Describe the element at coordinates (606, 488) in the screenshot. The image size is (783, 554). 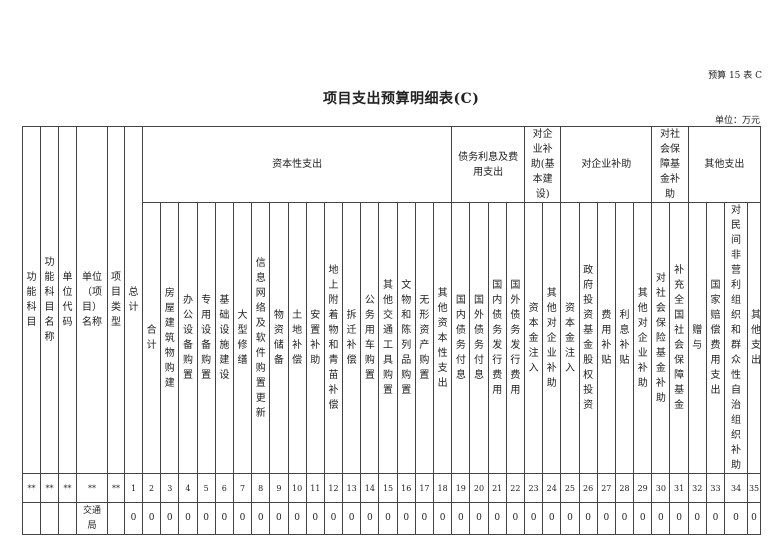
I see `column-number: 27` at that location.